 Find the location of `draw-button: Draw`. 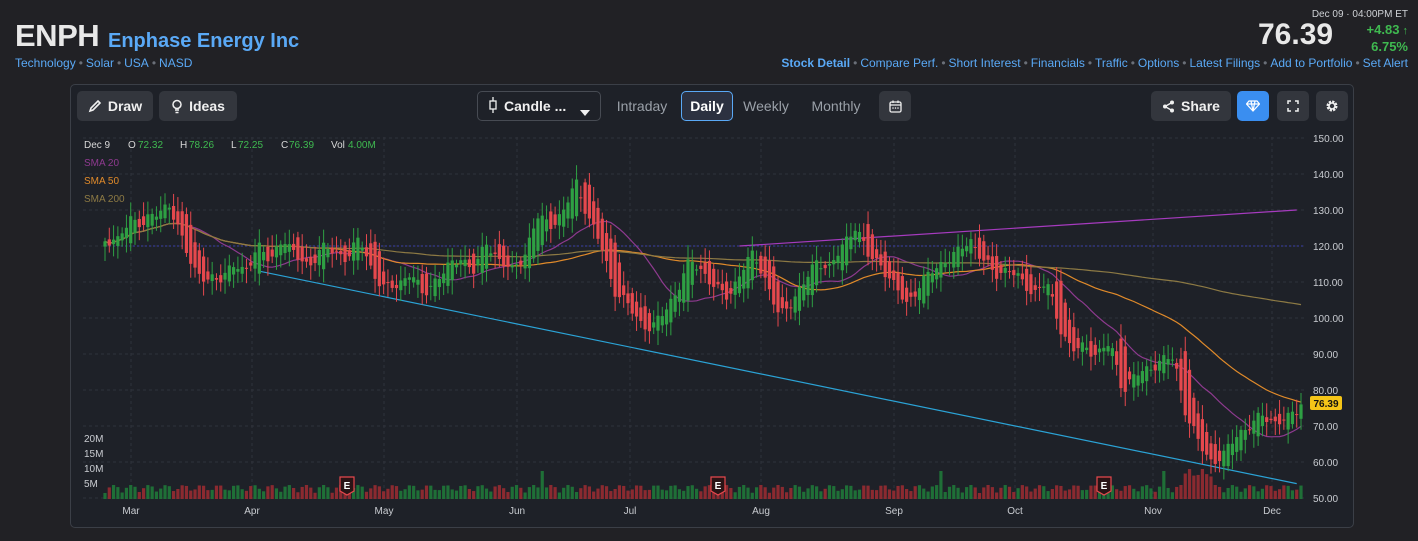

draw-button: Draw is located at coordinates (115, 106).